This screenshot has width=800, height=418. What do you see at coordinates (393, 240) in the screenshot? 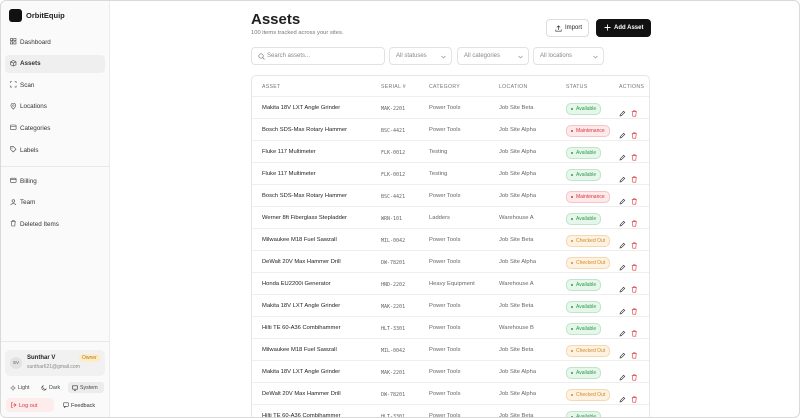
I see `serial-number: MIL-0042` at bounding box center [393, 240].